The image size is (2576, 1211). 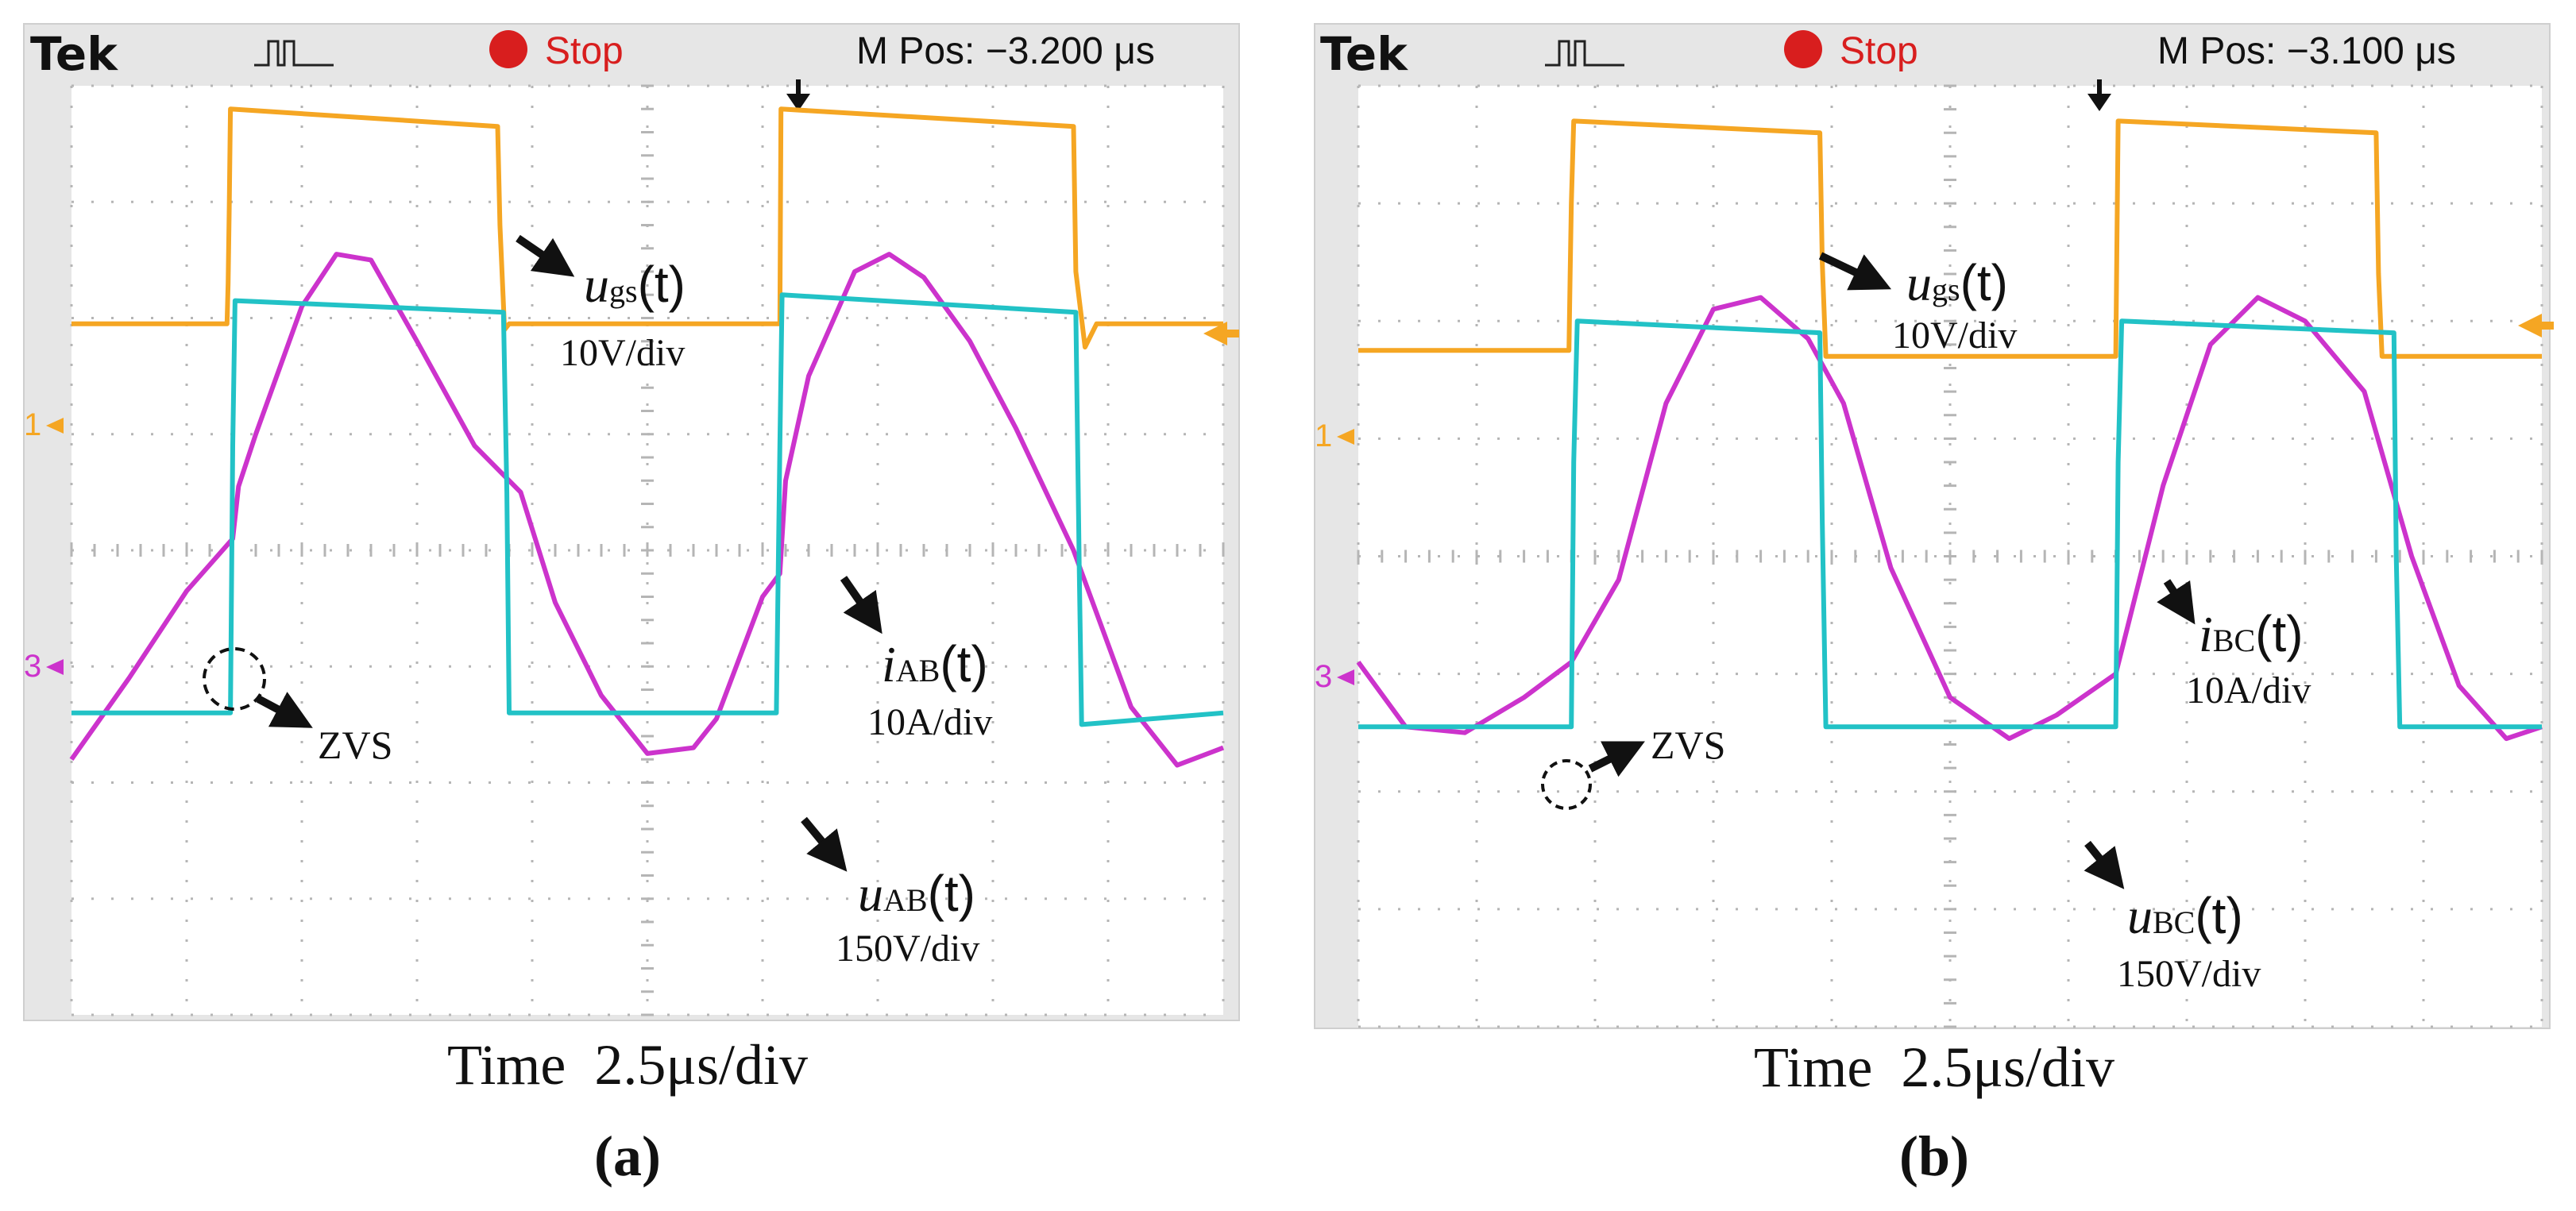 What do you see at coordinates (861, 605) in the screenshot?
I see `iab-arrow` at bounding box center [861, 605].